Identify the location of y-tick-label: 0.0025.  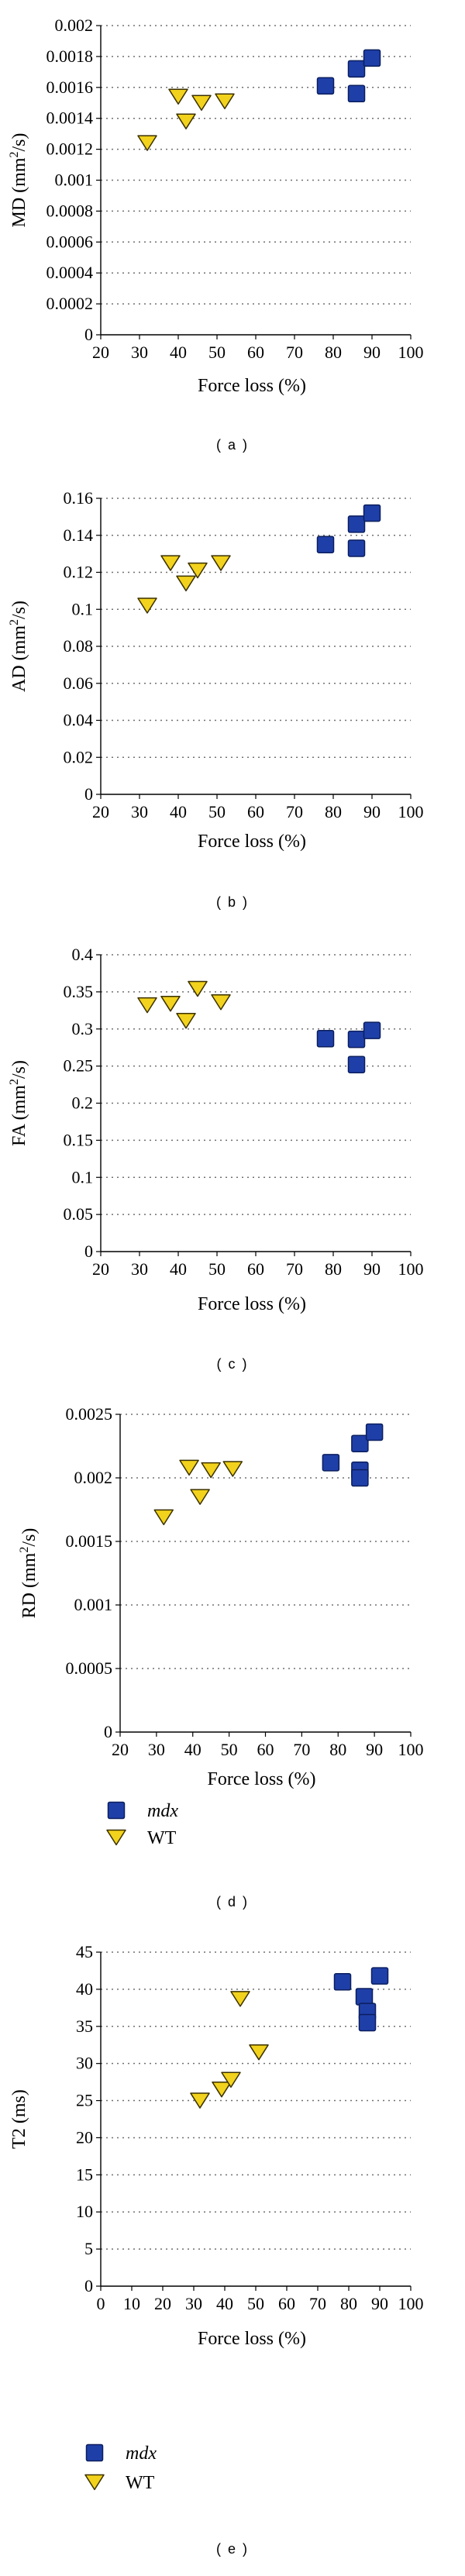
(89, 1414).